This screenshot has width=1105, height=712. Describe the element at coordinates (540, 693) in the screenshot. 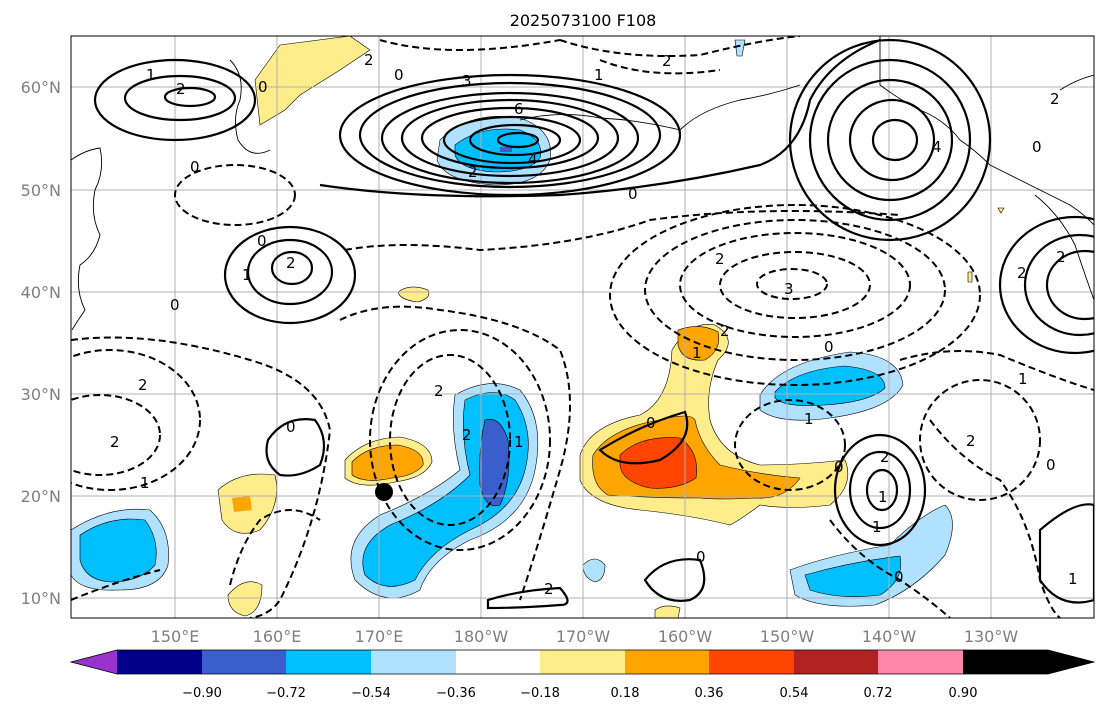

I see `colorbar-tick: −0.18` at that location.